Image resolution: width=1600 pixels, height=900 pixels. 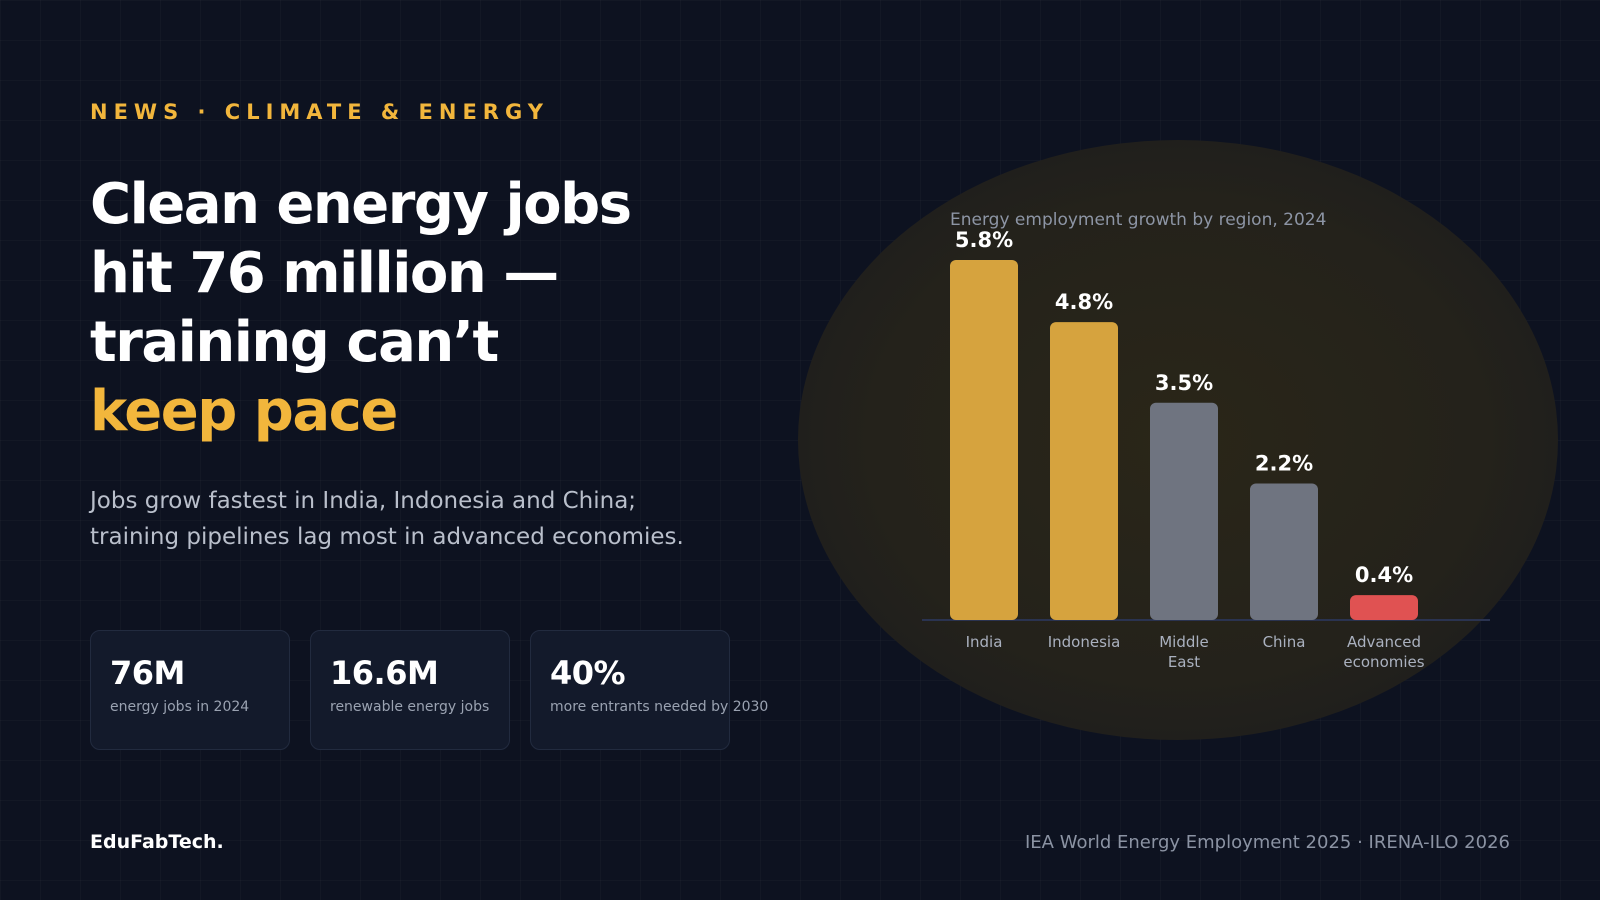 I want to click on stat-value: 40%, so click(x=588, y=673).